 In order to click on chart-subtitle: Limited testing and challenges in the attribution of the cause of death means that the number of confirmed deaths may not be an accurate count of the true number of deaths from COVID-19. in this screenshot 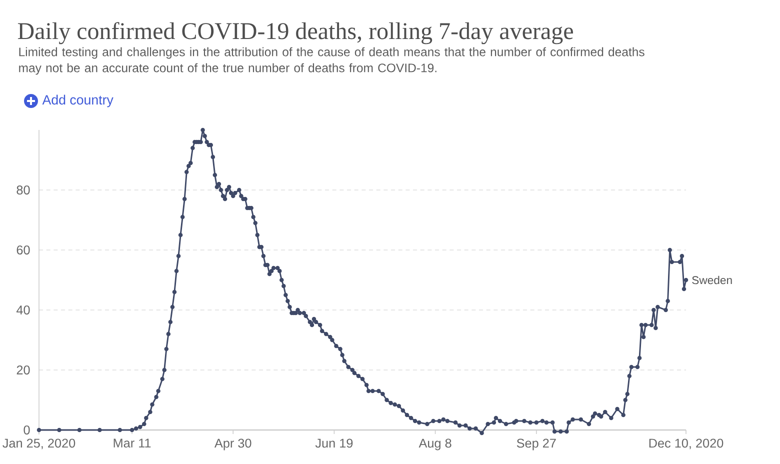, I will do `click(331, 61)`.